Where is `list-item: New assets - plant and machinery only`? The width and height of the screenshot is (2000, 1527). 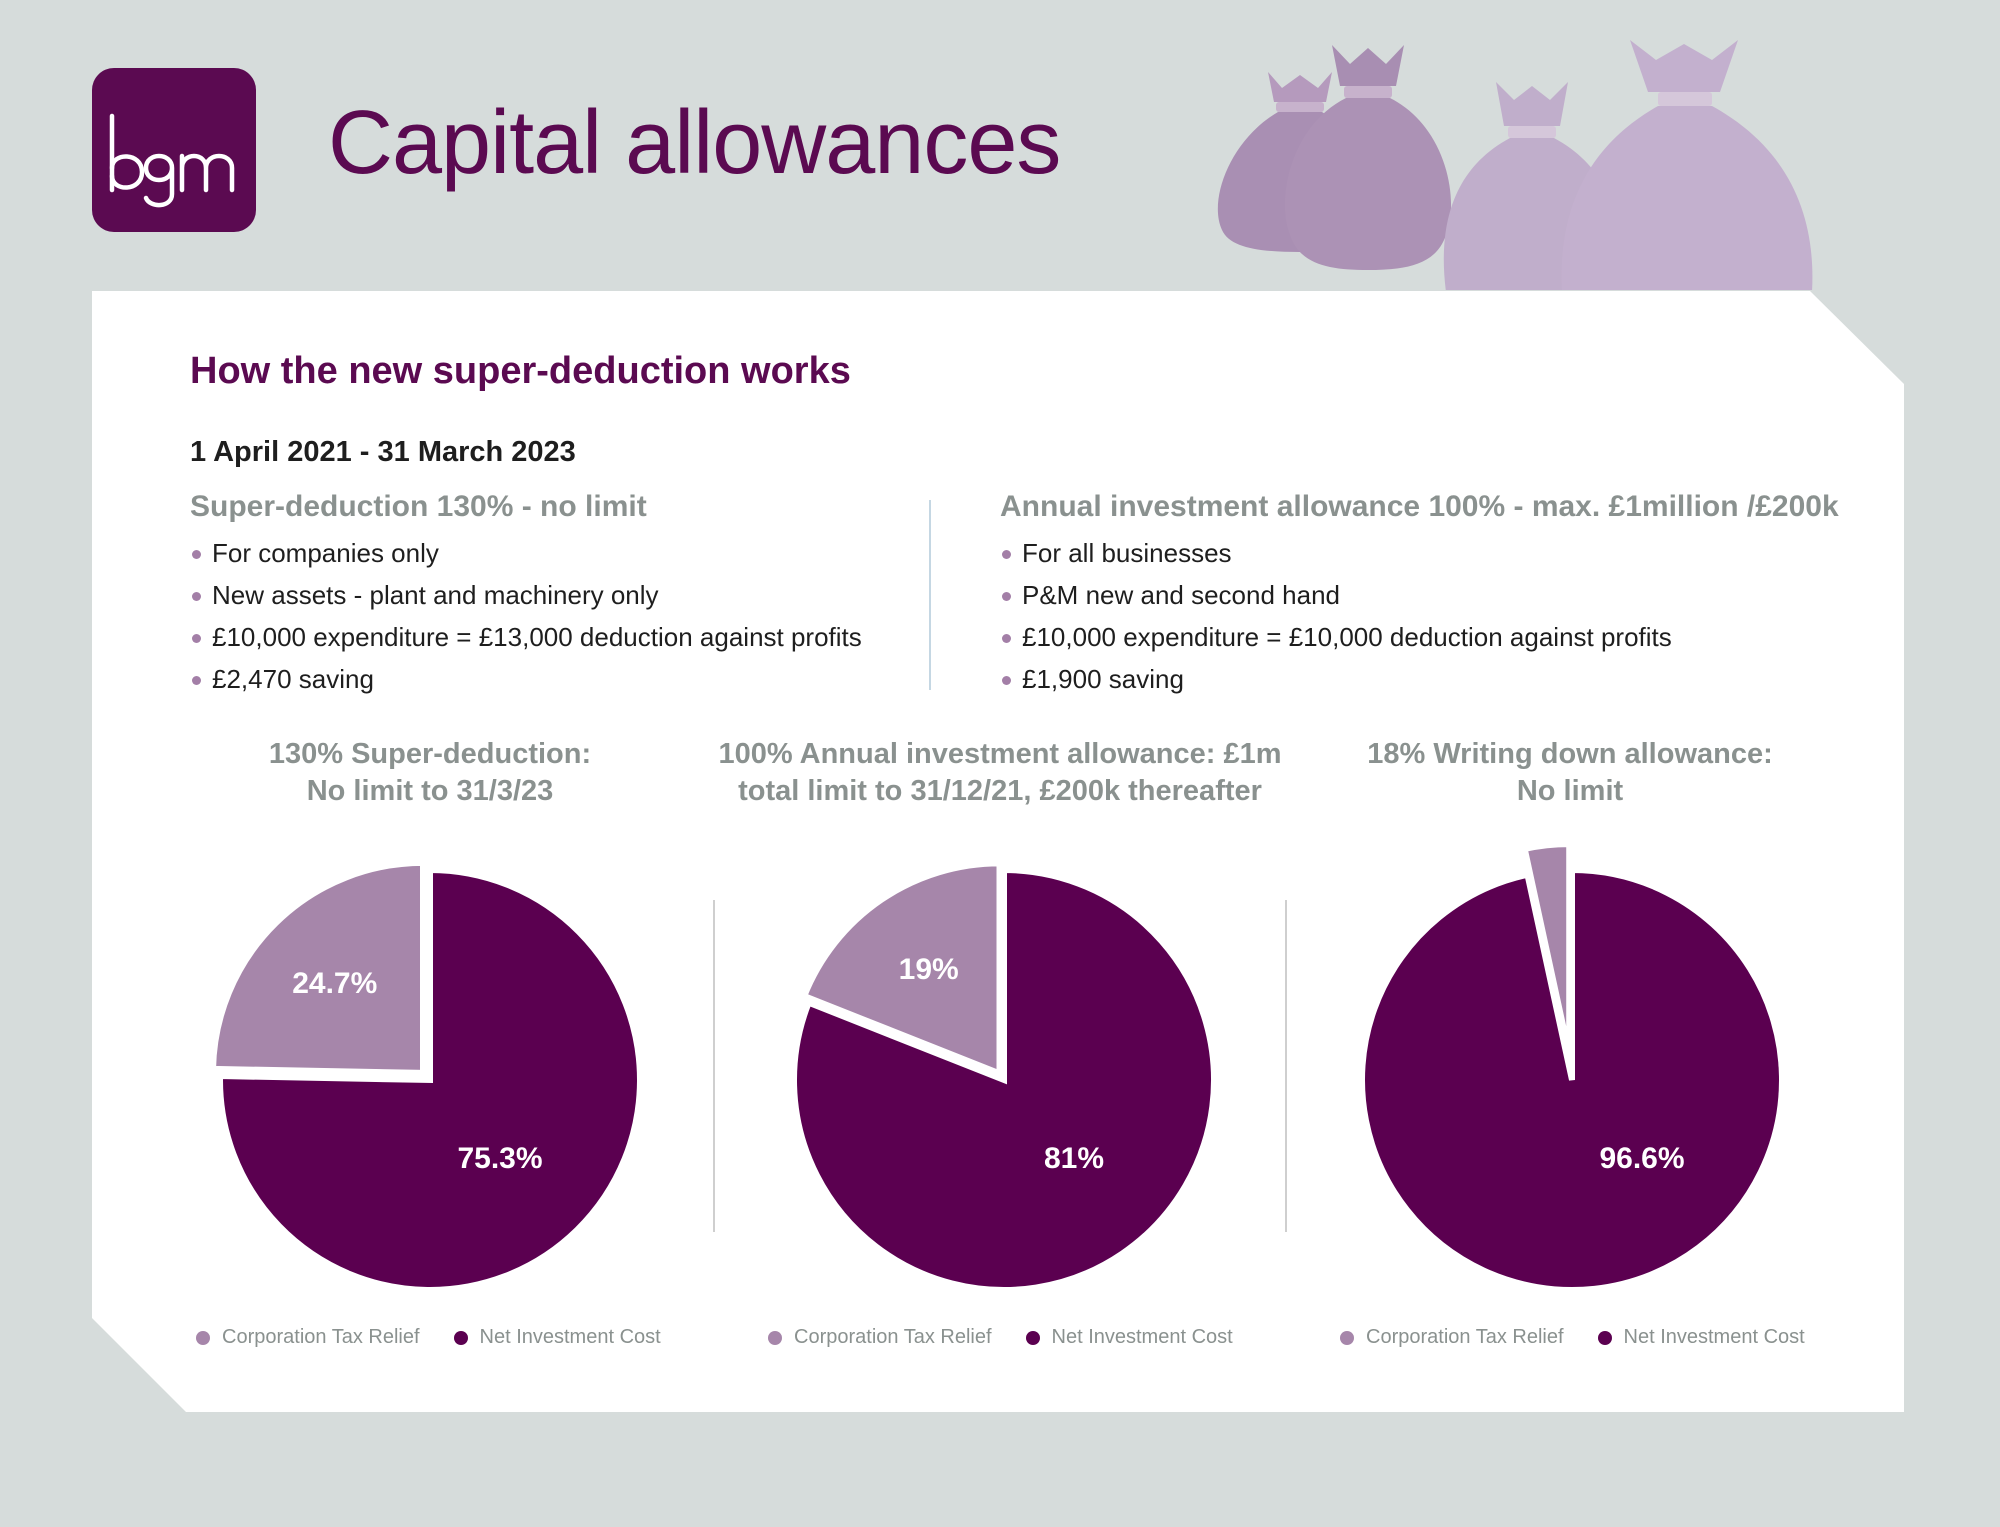
list-item: New assets - plant and machinery only is located at coordinates (526, 595).